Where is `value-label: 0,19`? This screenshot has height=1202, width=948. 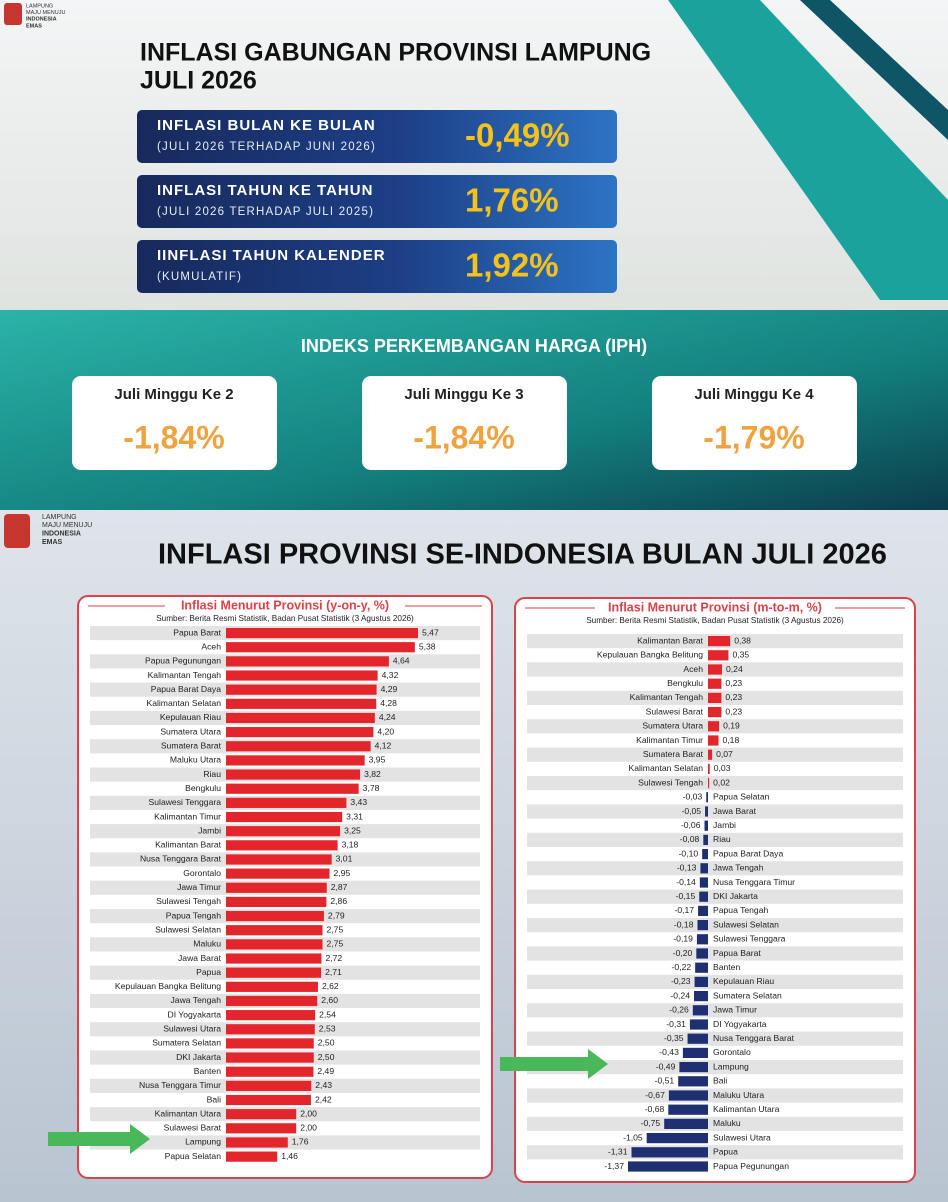 value-label: 0,19 is located at coordinates (731, 726).